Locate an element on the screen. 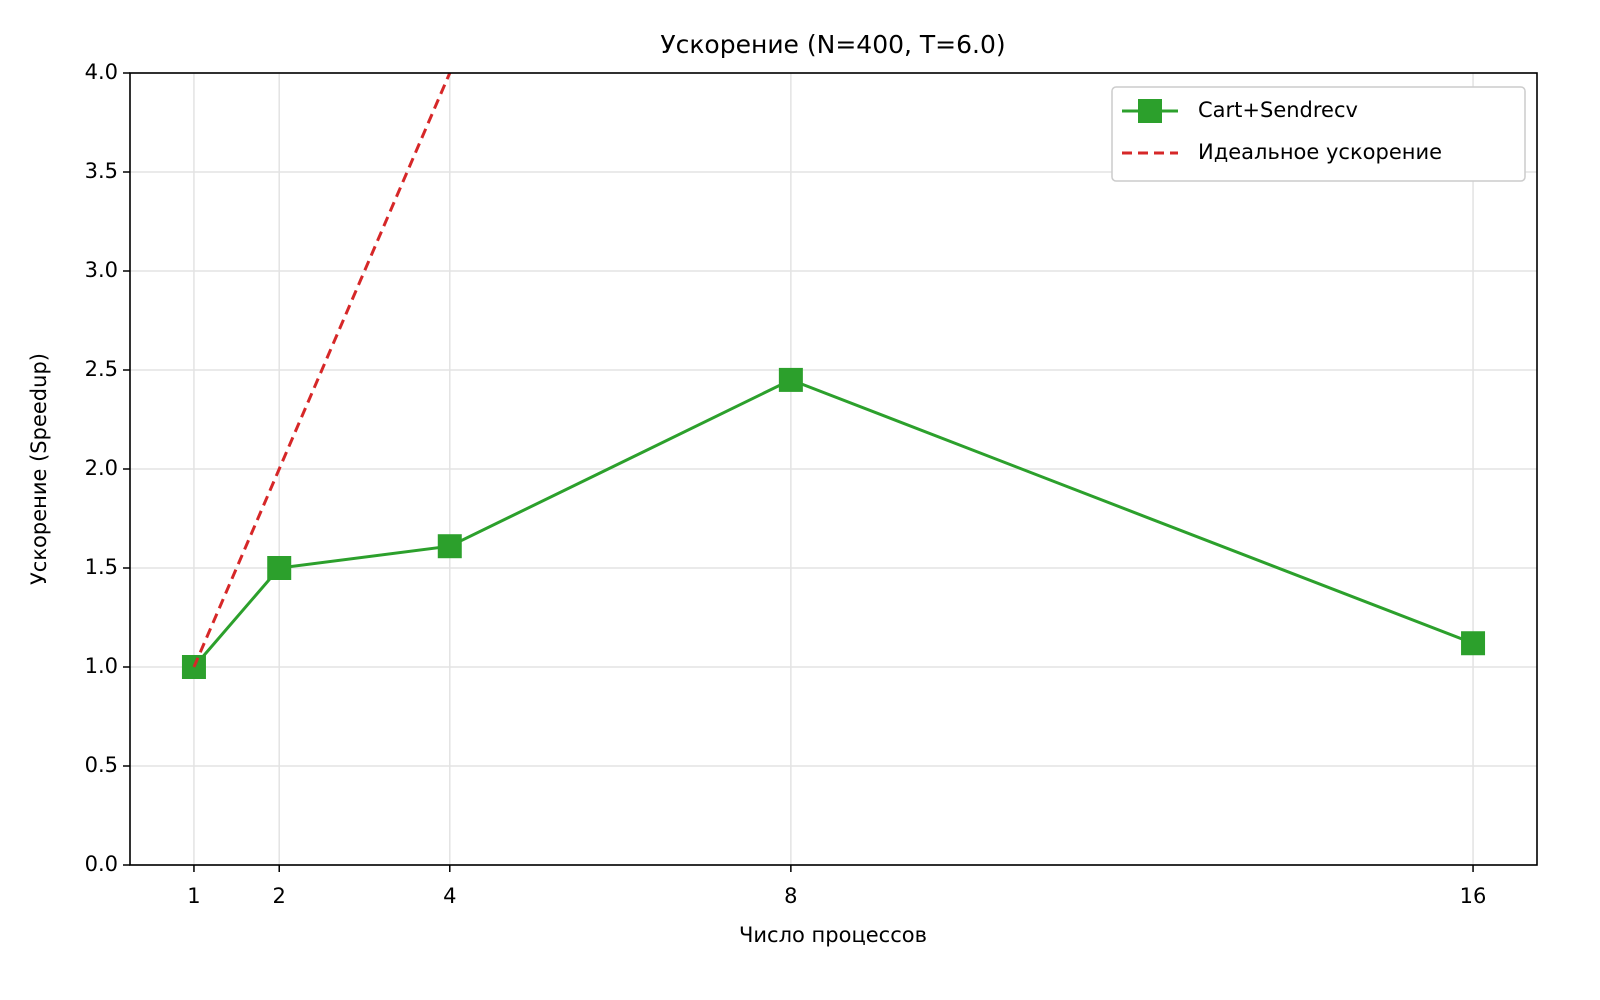  y-tick-label: 2.5 is located at coordinates (101, 369).